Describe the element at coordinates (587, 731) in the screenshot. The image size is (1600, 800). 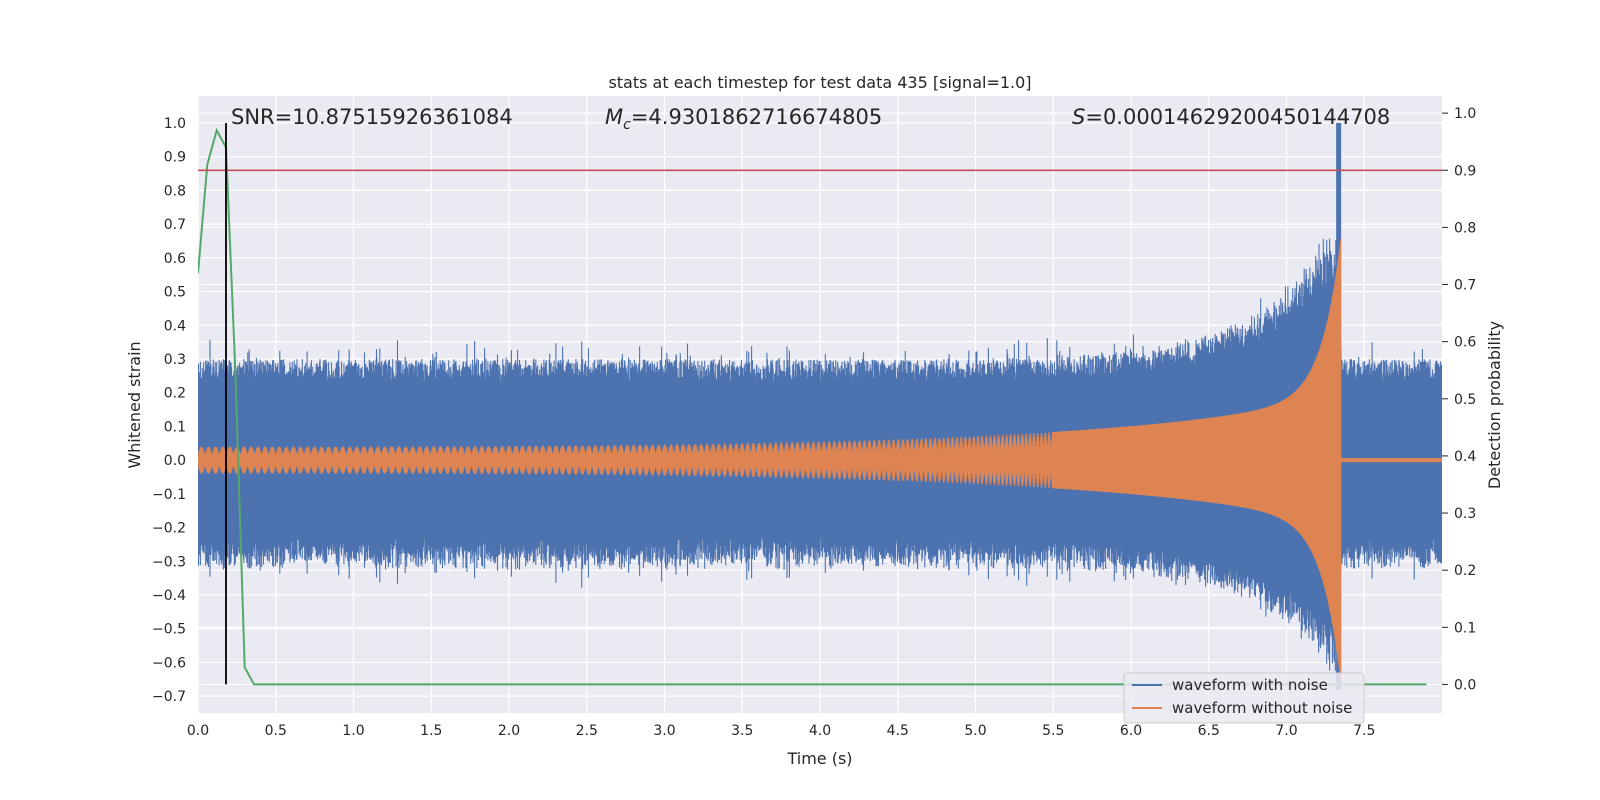
I see `x-tick-label: 2.5` at that location.